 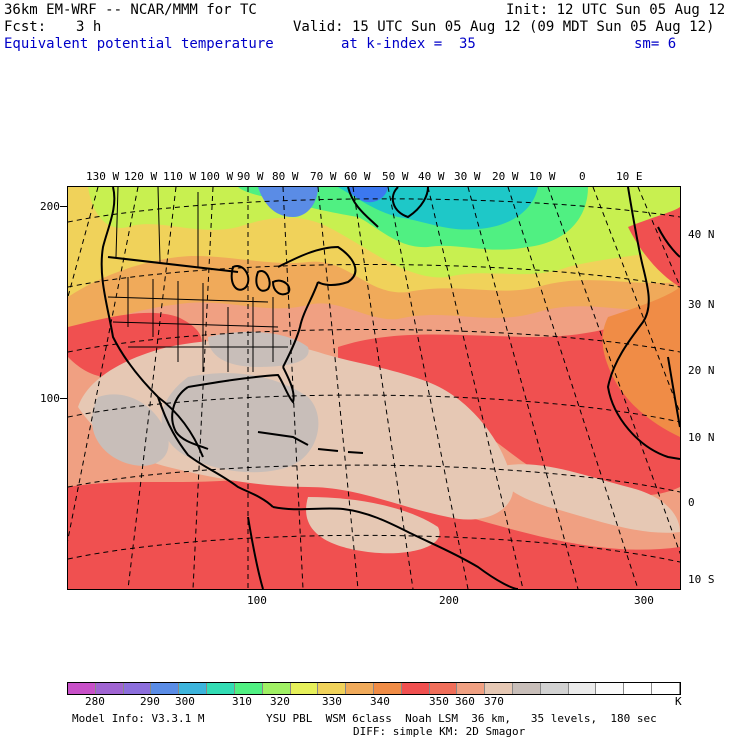 I want to click on grid-label-x200: 200, so click(x=449, y=600).